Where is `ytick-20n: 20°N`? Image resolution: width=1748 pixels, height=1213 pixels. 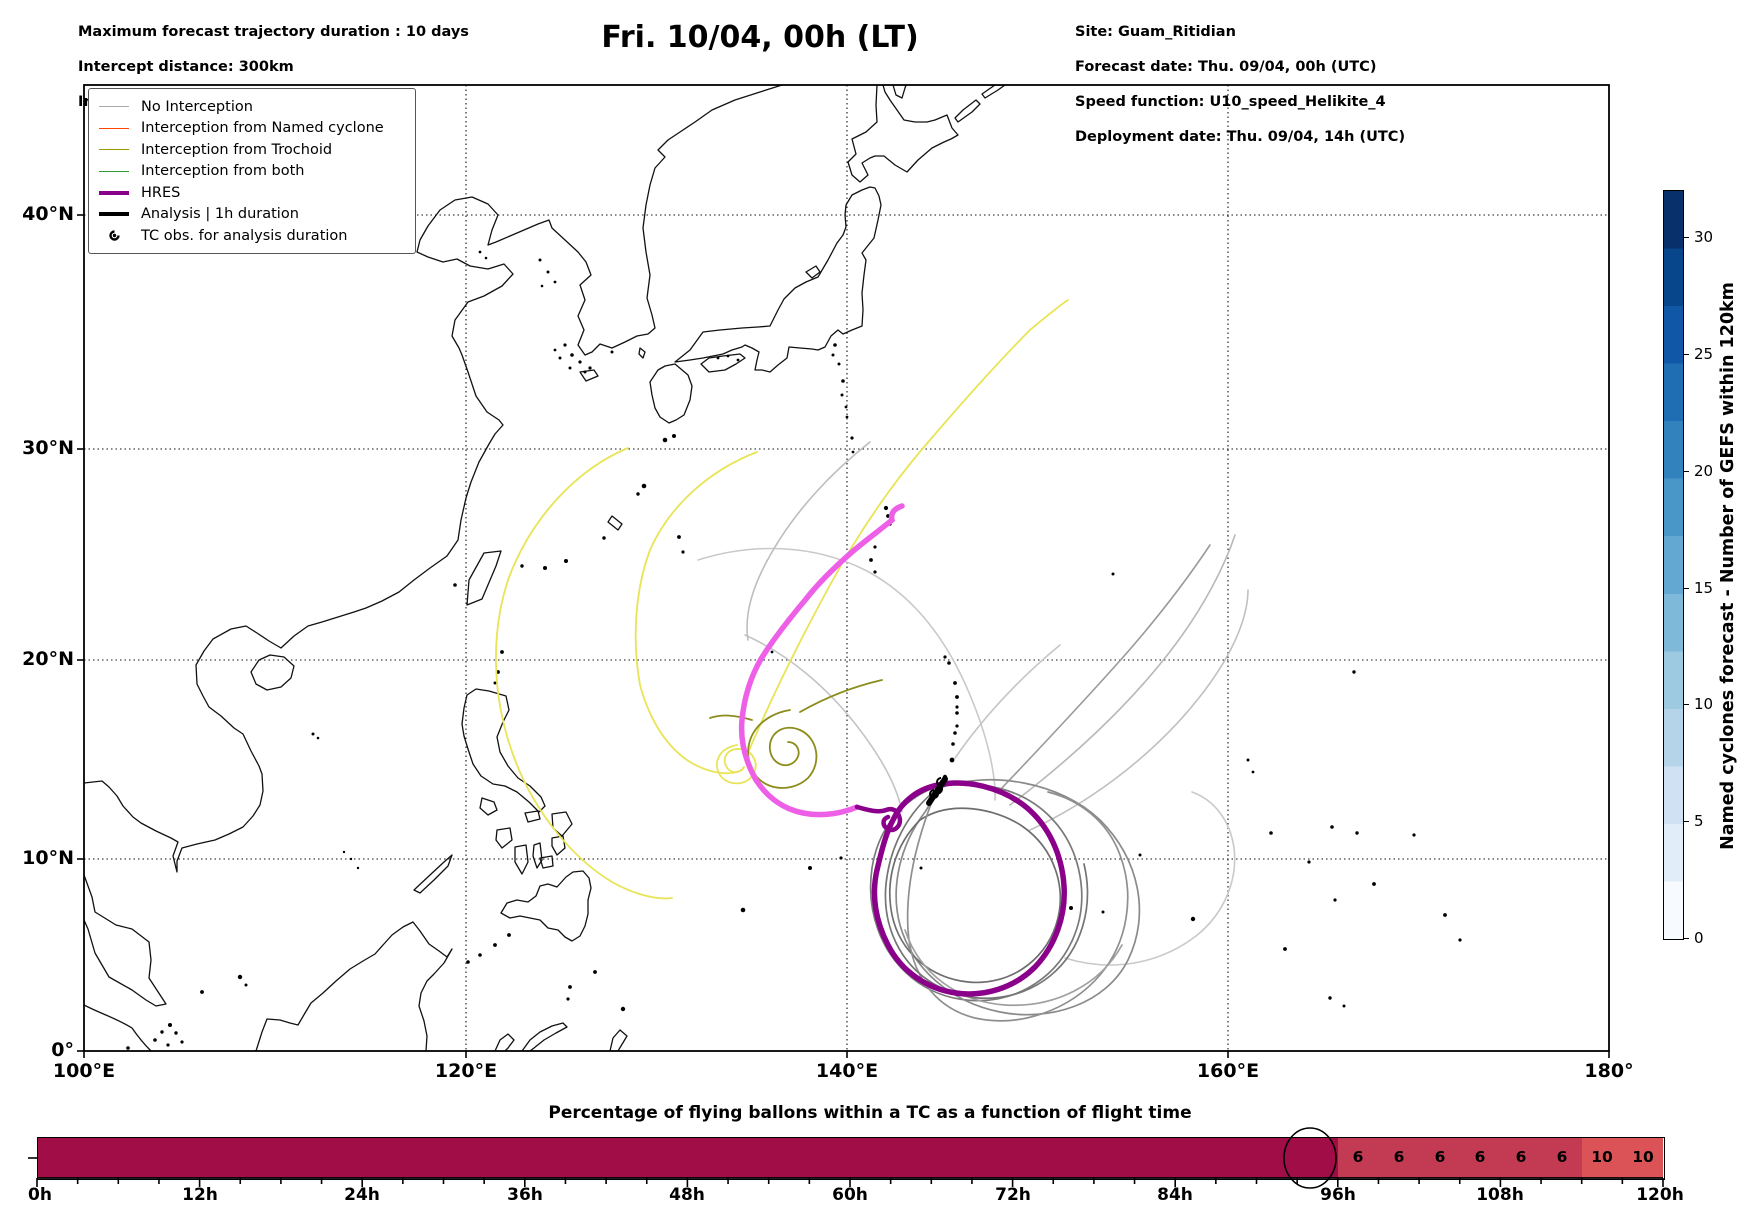
ytick-20n: 20°N is located at coordinates (48, 659).